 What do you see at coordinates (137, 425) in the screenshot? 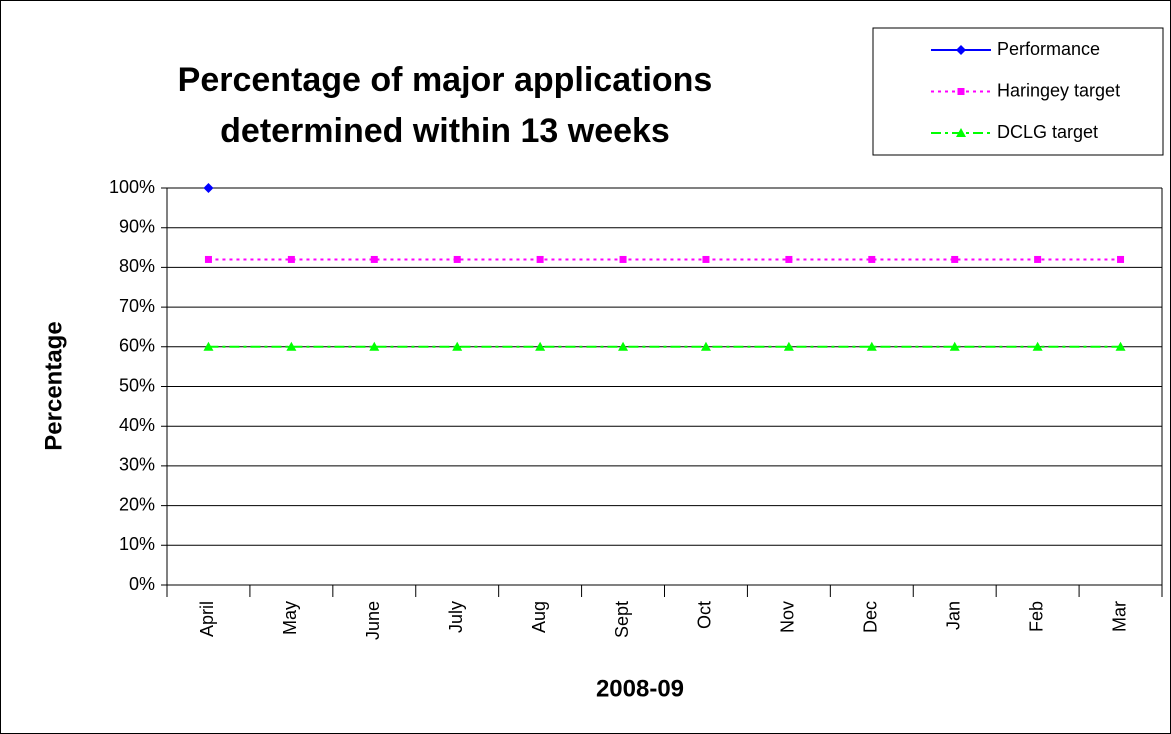
I see `y-tick-label: 40%` at bounding box center [137, 425].